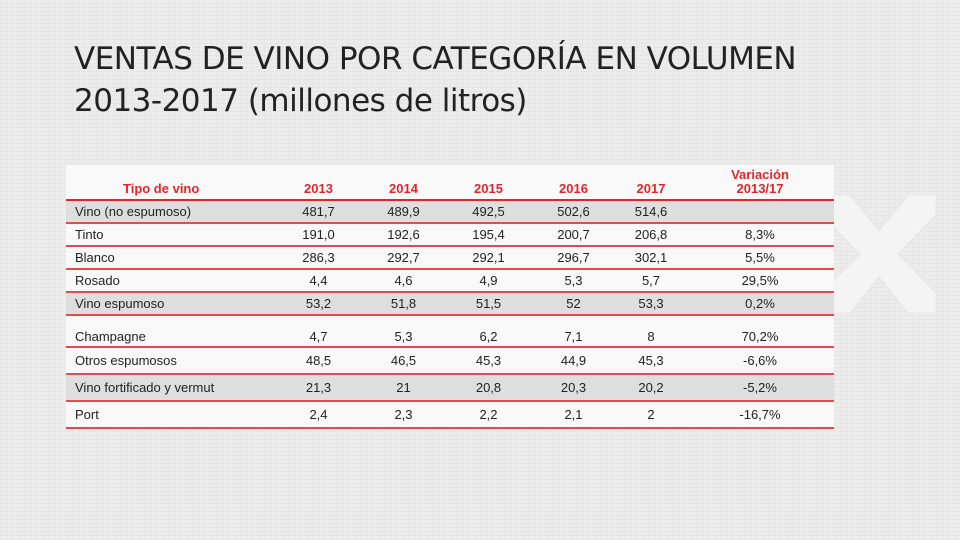  What do you see at coordinates (171, 183) in the screenshot?
I see `header-tipo-de-vino: Tipo de vino` at bounding box center [171, 183].